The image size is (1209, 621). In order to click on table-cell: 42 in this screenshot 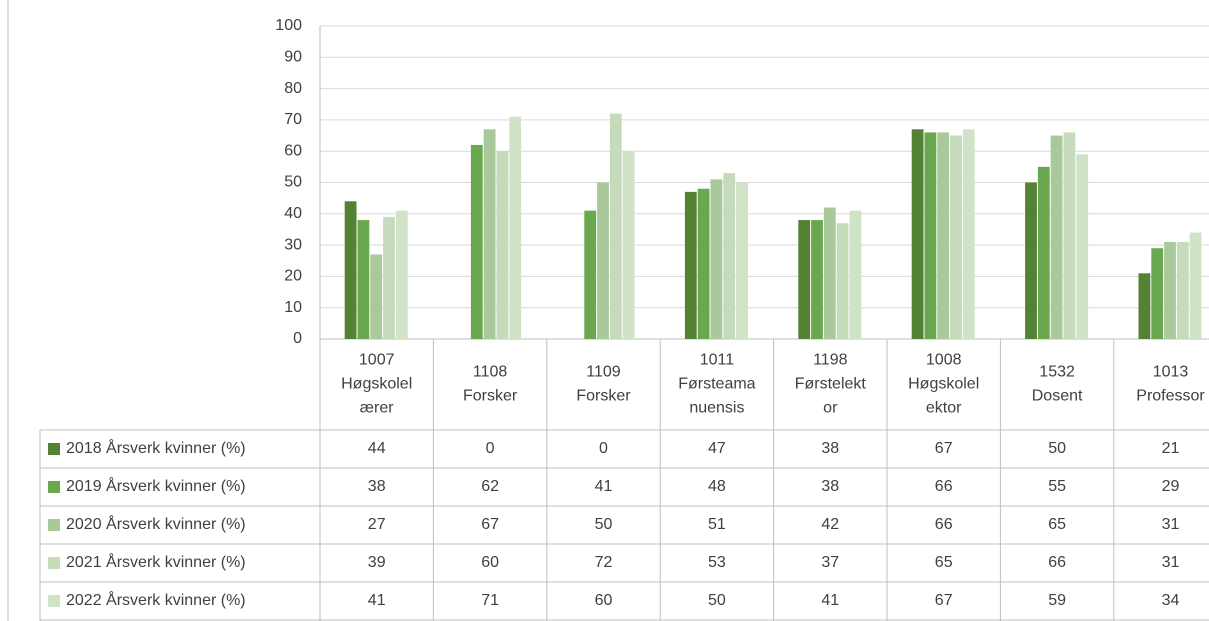, I will do `click(830, 524)`.